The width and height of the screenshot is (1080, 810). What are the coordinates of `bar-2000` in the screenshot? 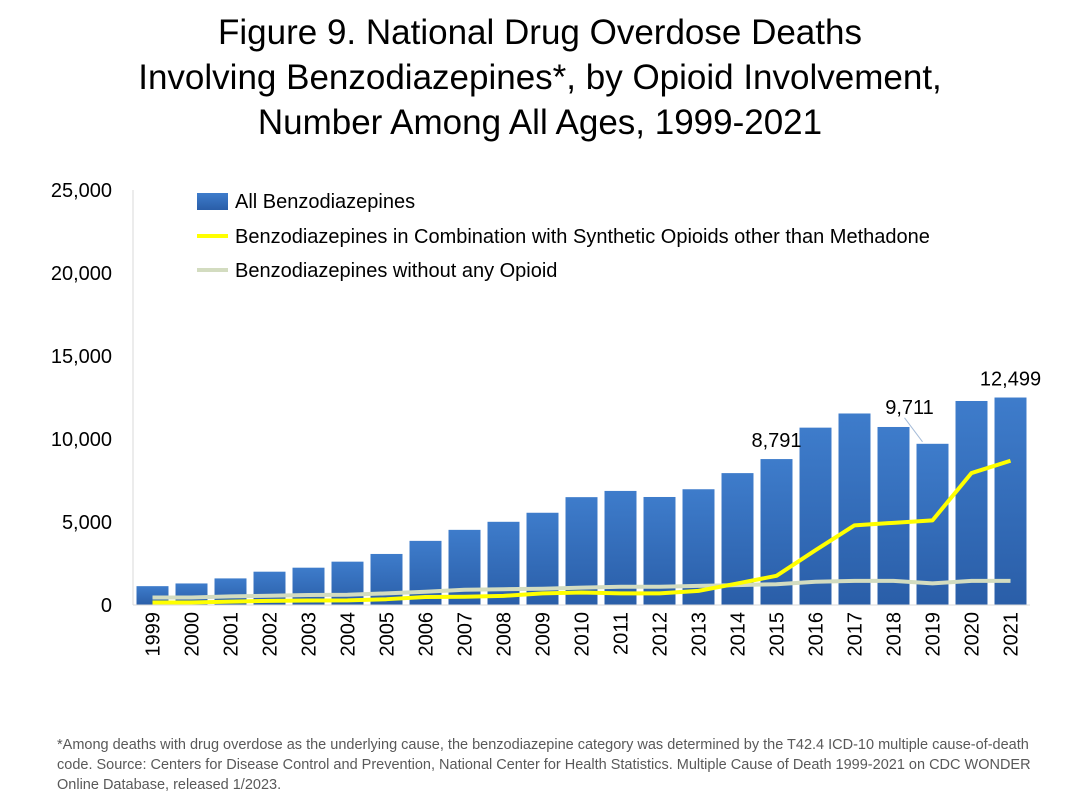 It's located at (191, 594).